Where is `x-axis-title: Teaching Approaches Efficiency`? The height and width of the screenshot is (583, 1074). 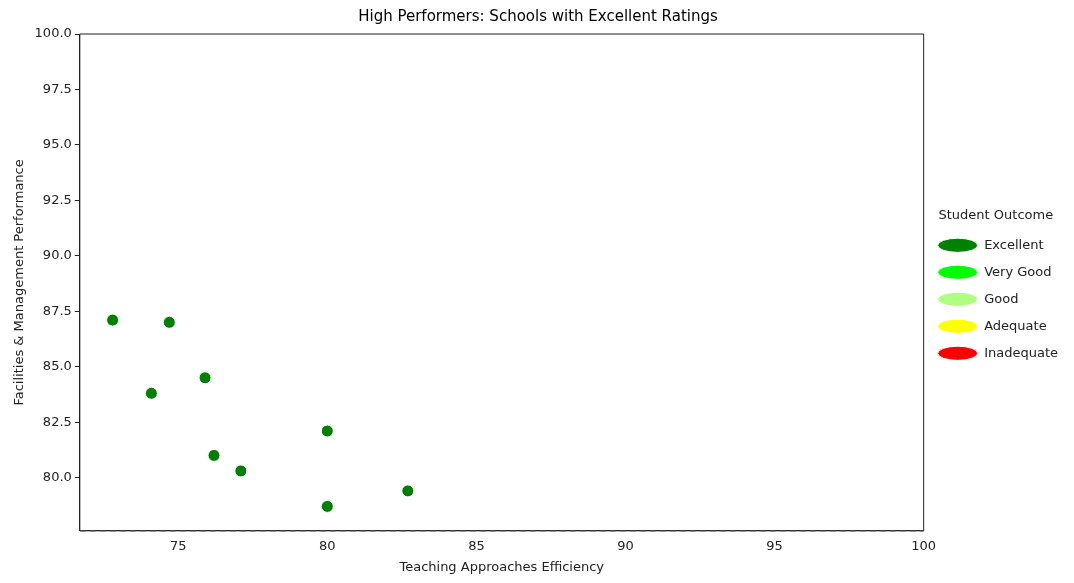 x-axis-title: Teaching Approaches Efficiency is located at coordinates (501, 566).